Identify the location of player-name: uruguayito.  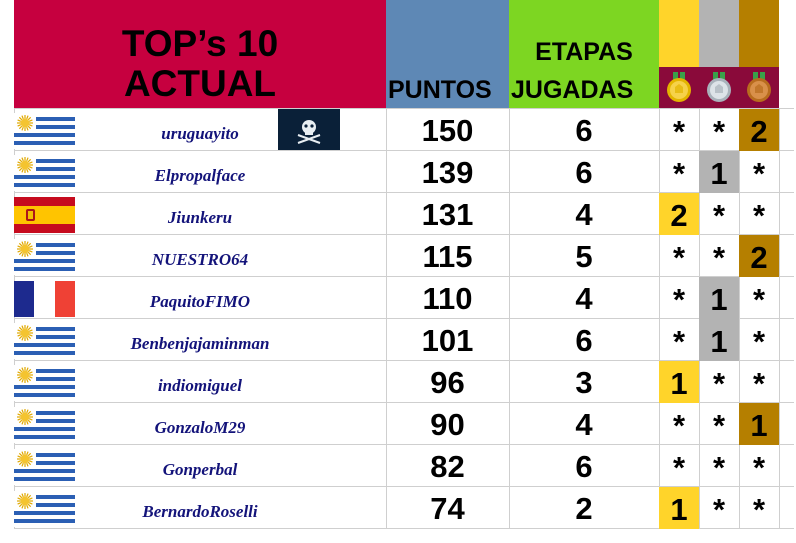
(200, 133).